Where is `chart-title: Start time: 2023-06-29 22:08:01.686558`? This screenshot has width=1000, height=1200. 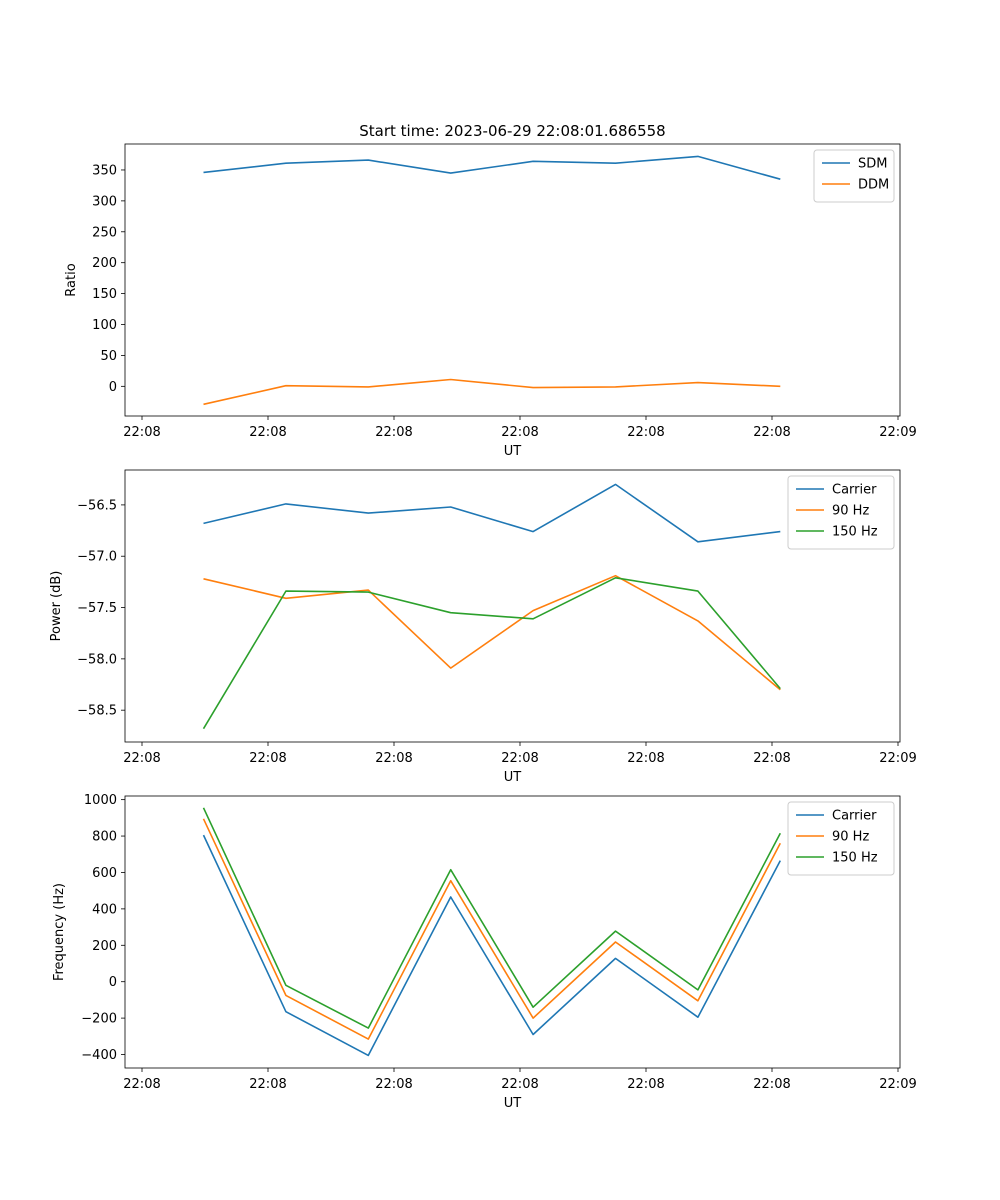
chart-title: Start time: 2023-06-29 22:08:01.686558 is located at coordinates (512, 131).